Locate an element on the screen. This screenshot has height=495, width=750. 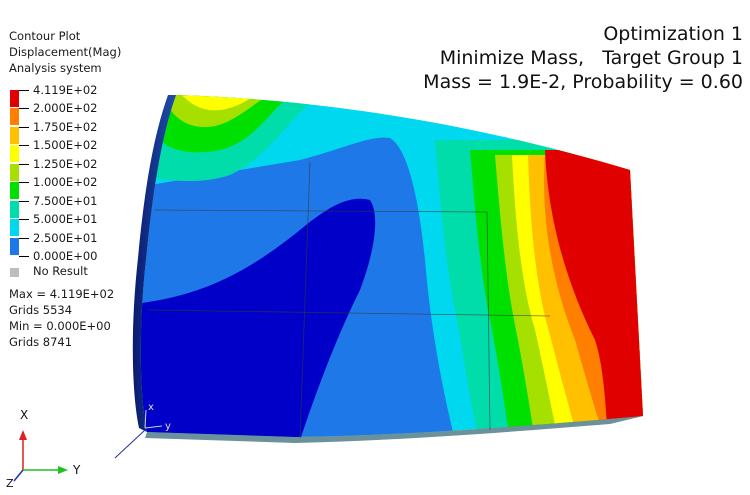
min-value: Min = 0.000E+00 is located at coordinates (60, 326).